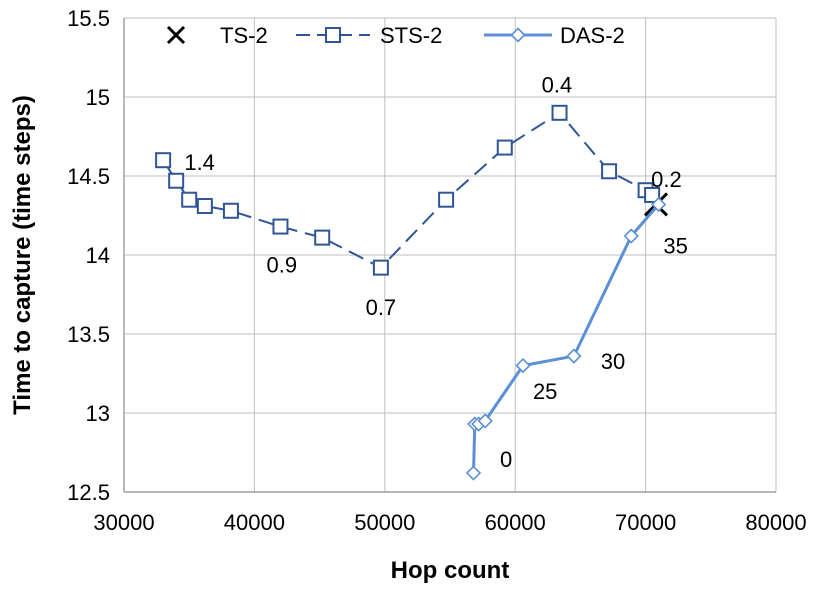  What do you see at coordinates (557, 84) in the screenshot?
I see `data-label: 0.4` at bounding box center [557, 84].